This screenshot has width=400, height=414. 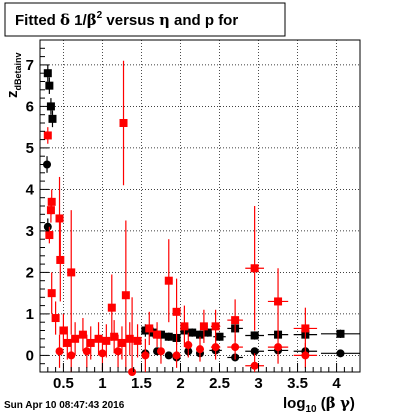 I want to click on x-tick-label-4: 2.5, so click(x=219, y=383).